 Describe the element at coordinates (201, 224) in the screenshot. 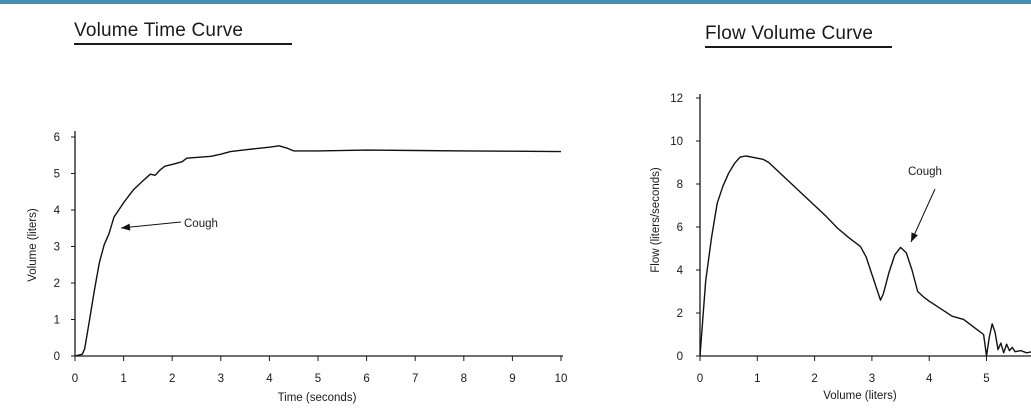

I see `vt-annotation-label: Cough` at that location.